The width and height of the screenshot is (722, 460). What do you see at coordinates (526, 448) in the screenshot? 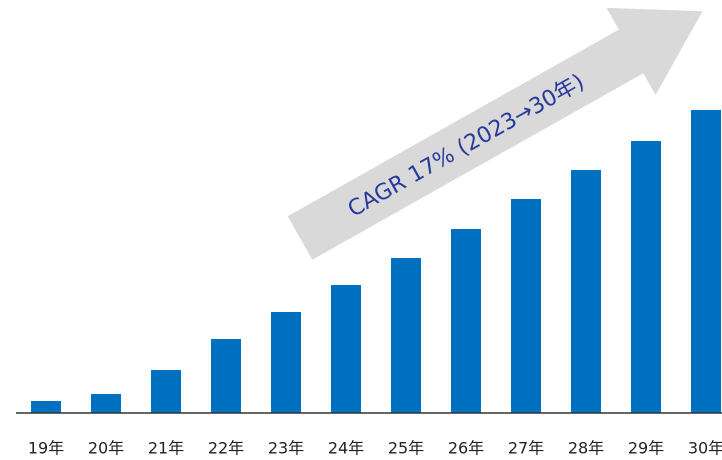
I see `x-tick-label: 27年` at bounding box center [526, 448].